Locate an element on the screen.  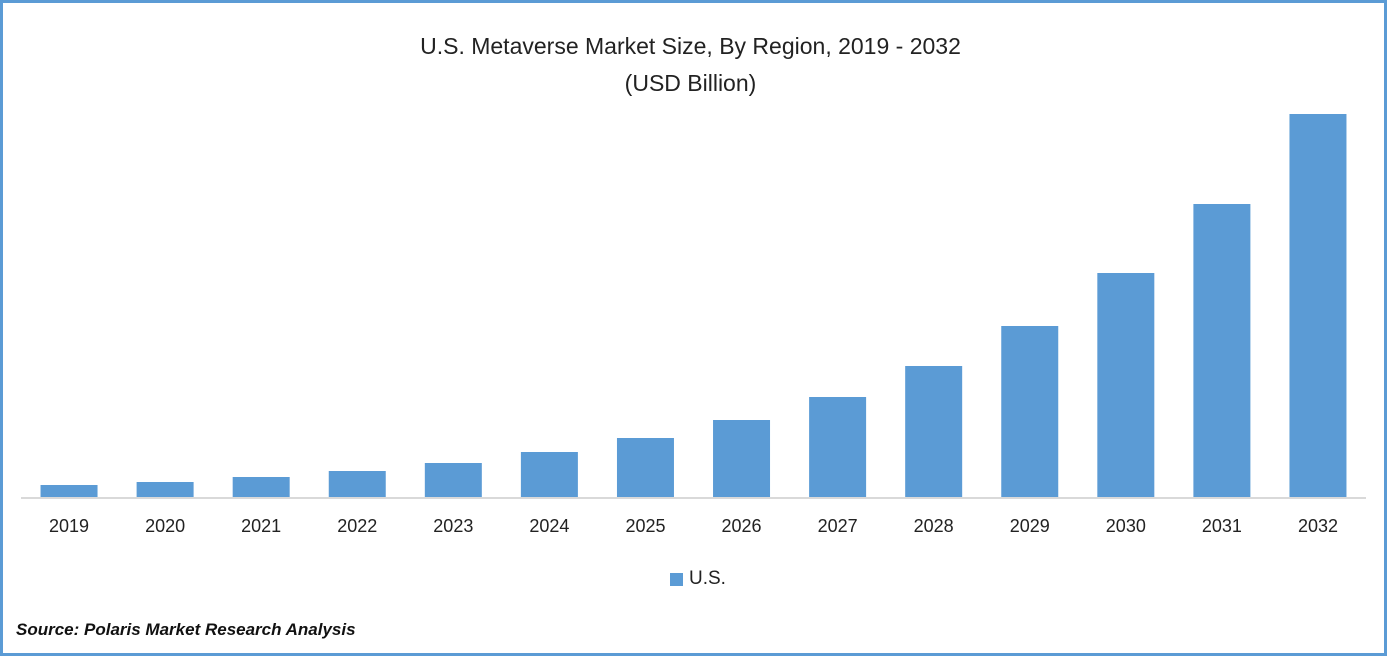
x-tick-label: 2021 is located at coordinates (261, 526).